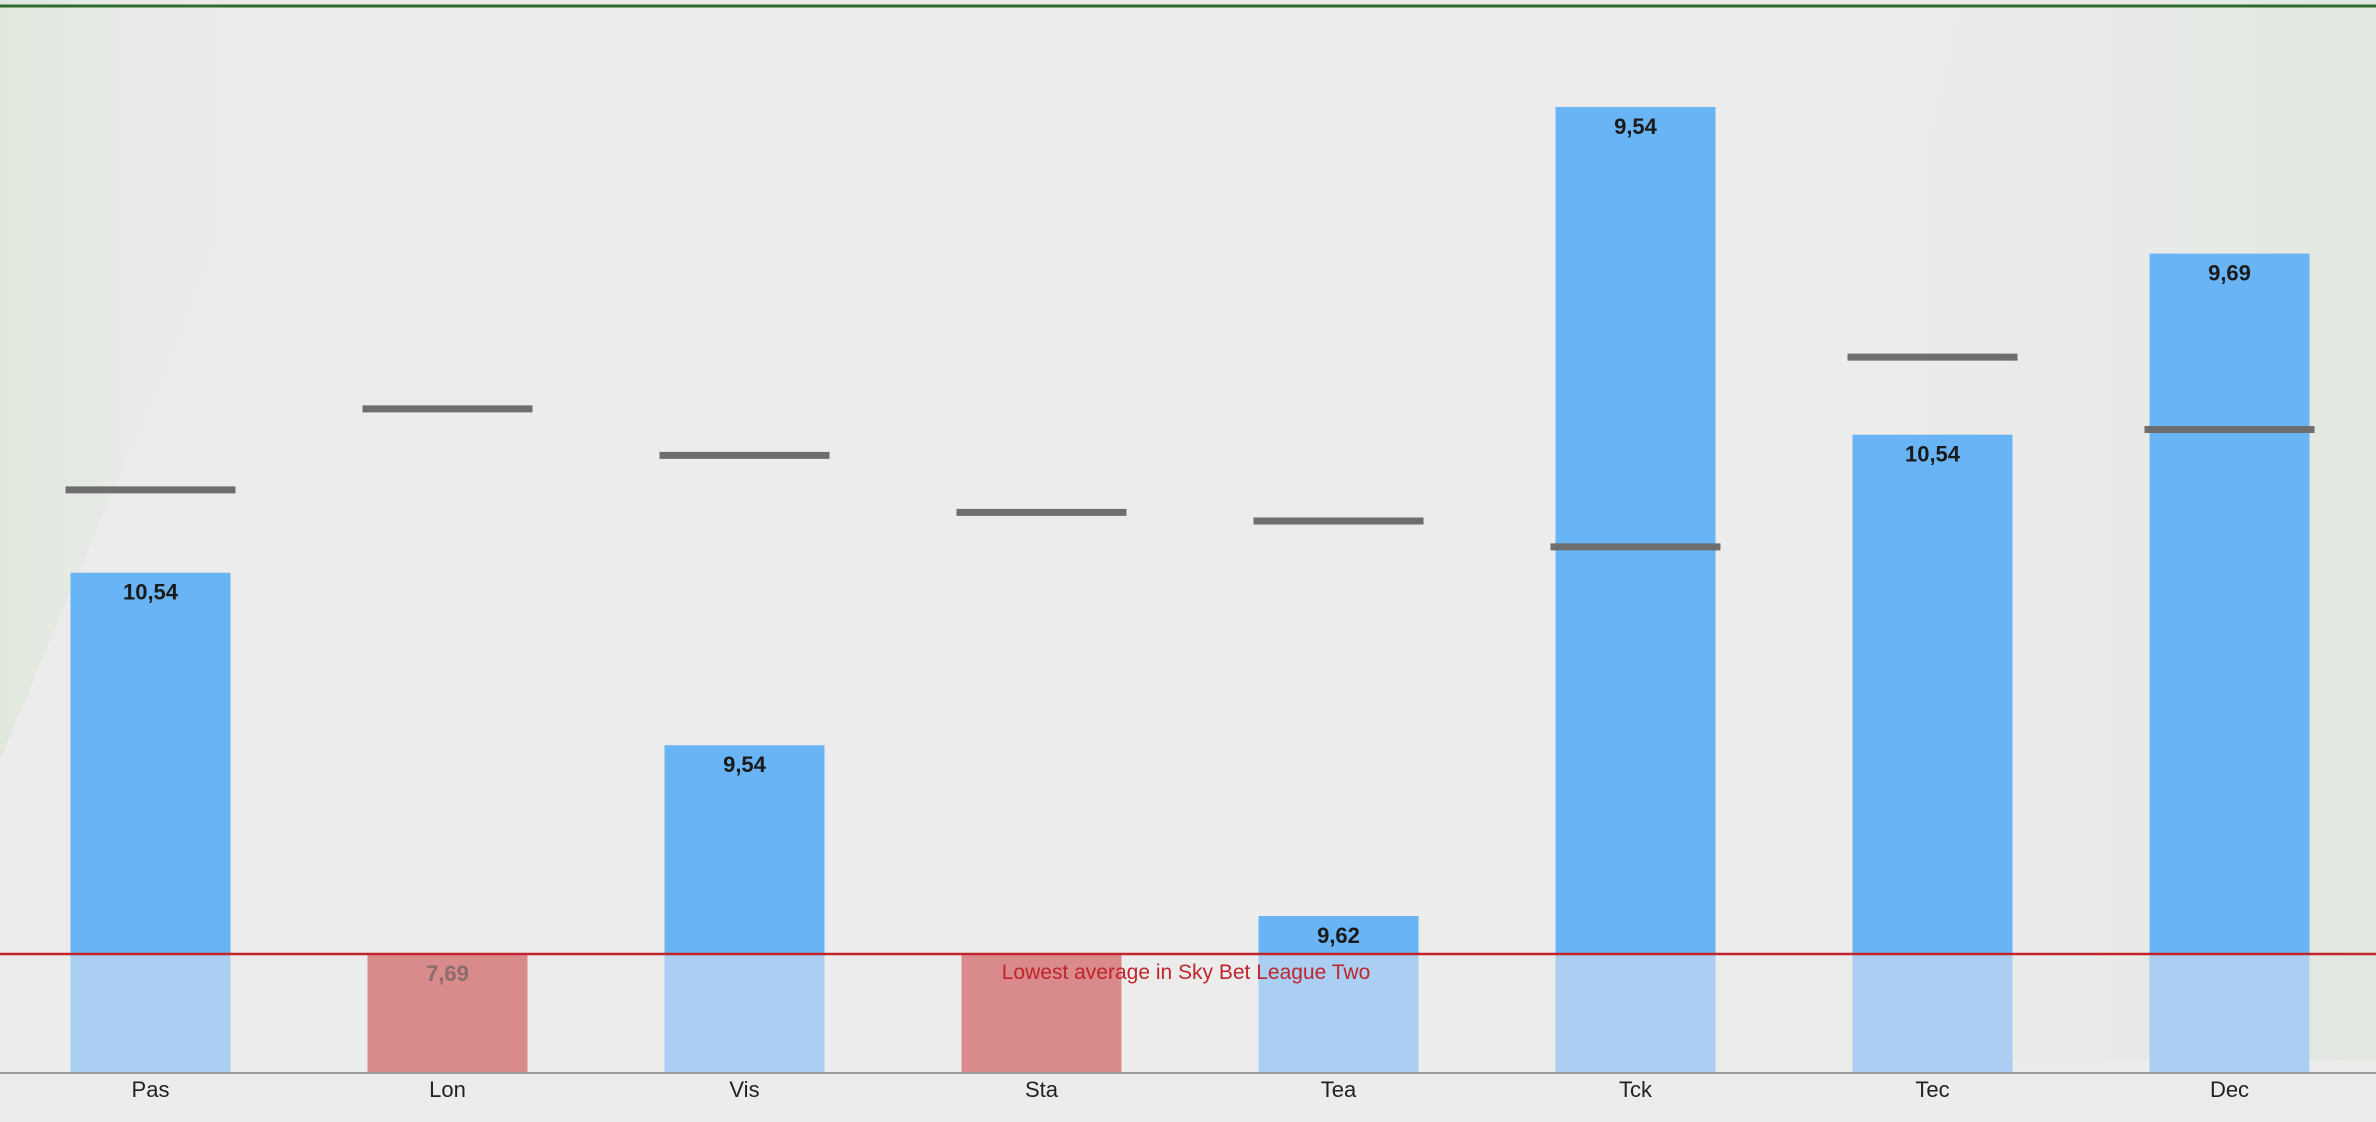 The height and width of the screenshot is (1122, 2376). What do you see at coordinates (745, 764) in the screenshot?
I see `value-label-vis: 9,54` at bounding box center [745, 764].